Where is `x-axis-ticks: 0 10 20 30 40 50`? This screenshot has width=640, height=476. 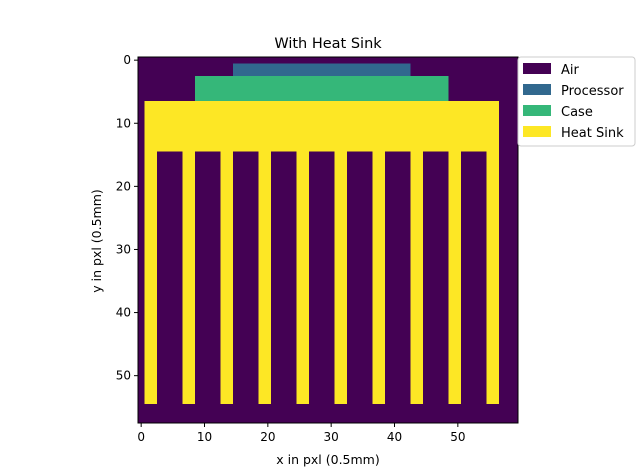
x-axis-ticks: 0 10 20 30 40 50 is located at coordinates (301, 433).